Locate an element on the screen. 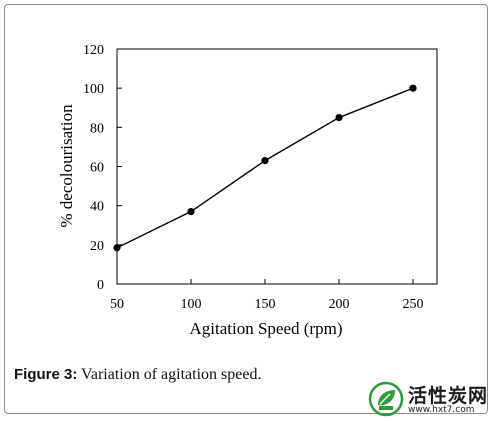 This screenshot has height=421, width=494. y-tick-label: 60 is located at coordinates (97, 168).